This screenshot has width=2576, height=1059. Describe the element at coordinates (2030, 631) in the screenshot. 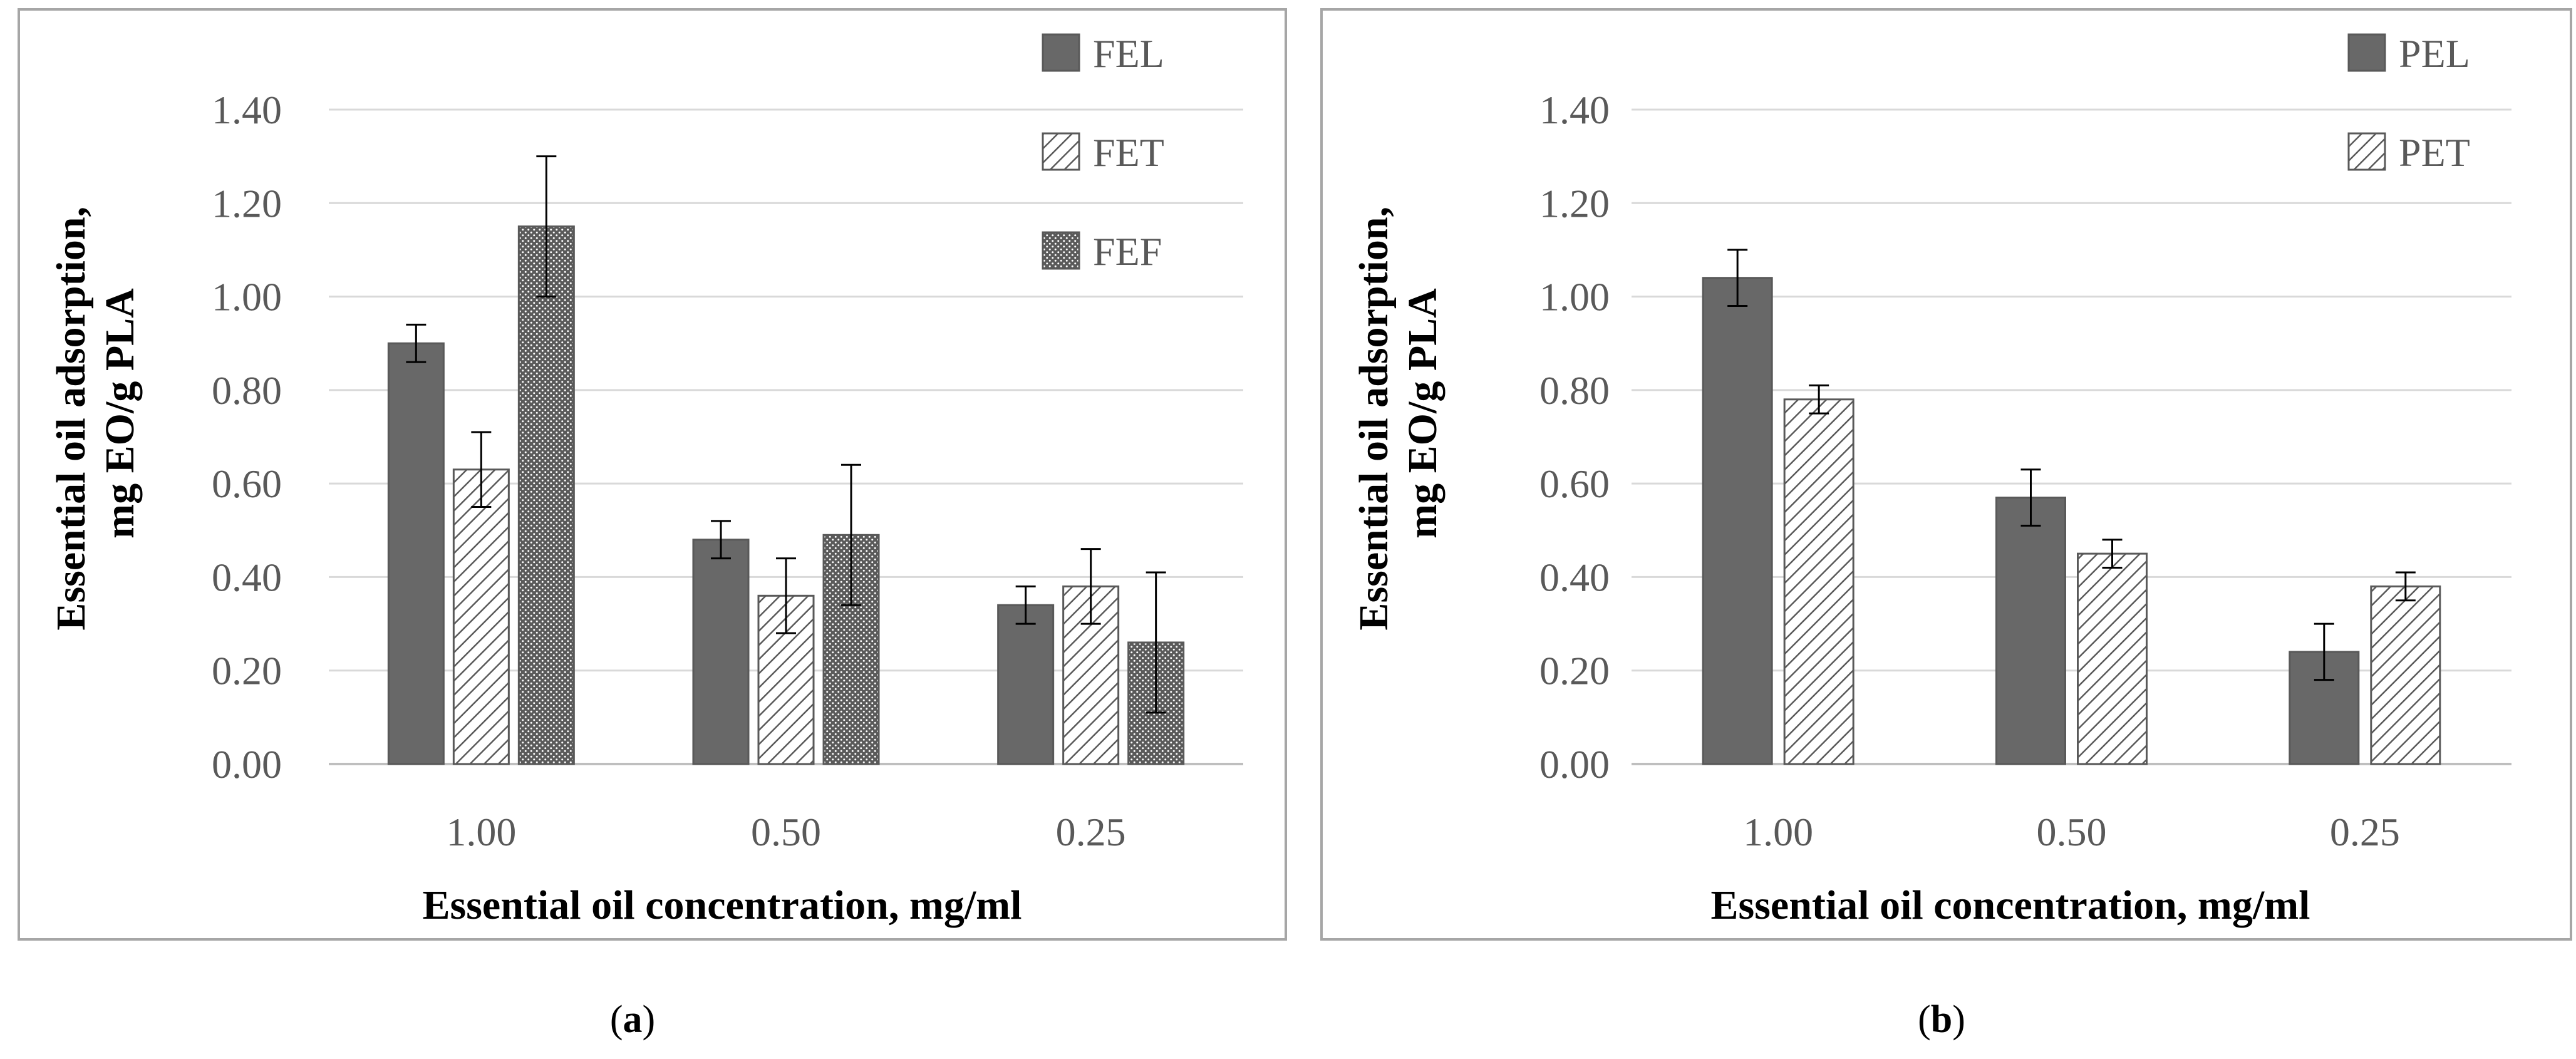

I see `panel-b-bar-pel-0.50` at that location.